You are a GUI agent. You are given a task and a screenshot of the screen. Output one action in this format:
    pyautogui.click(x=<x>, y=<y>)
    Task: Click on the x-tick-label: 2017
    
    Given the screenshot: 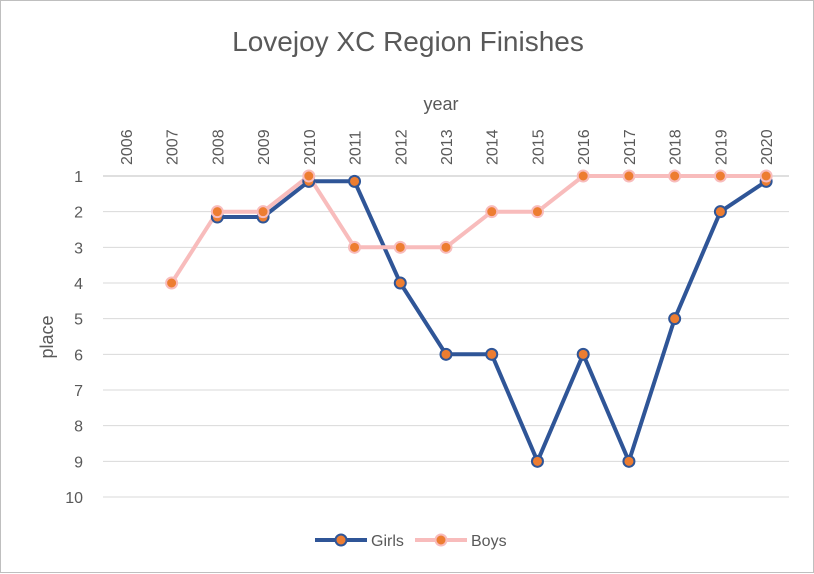 What is the action you would take?
    pyautogui.click(x=630, y=147)
    